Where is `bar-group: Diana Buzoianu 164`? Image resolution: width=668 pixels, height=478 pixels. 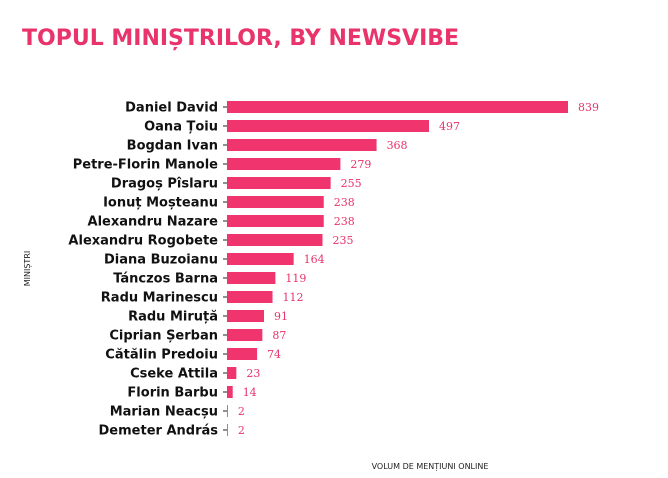
bar-group: Diana Buzoianu 164 is located at coordinates (214, 260).